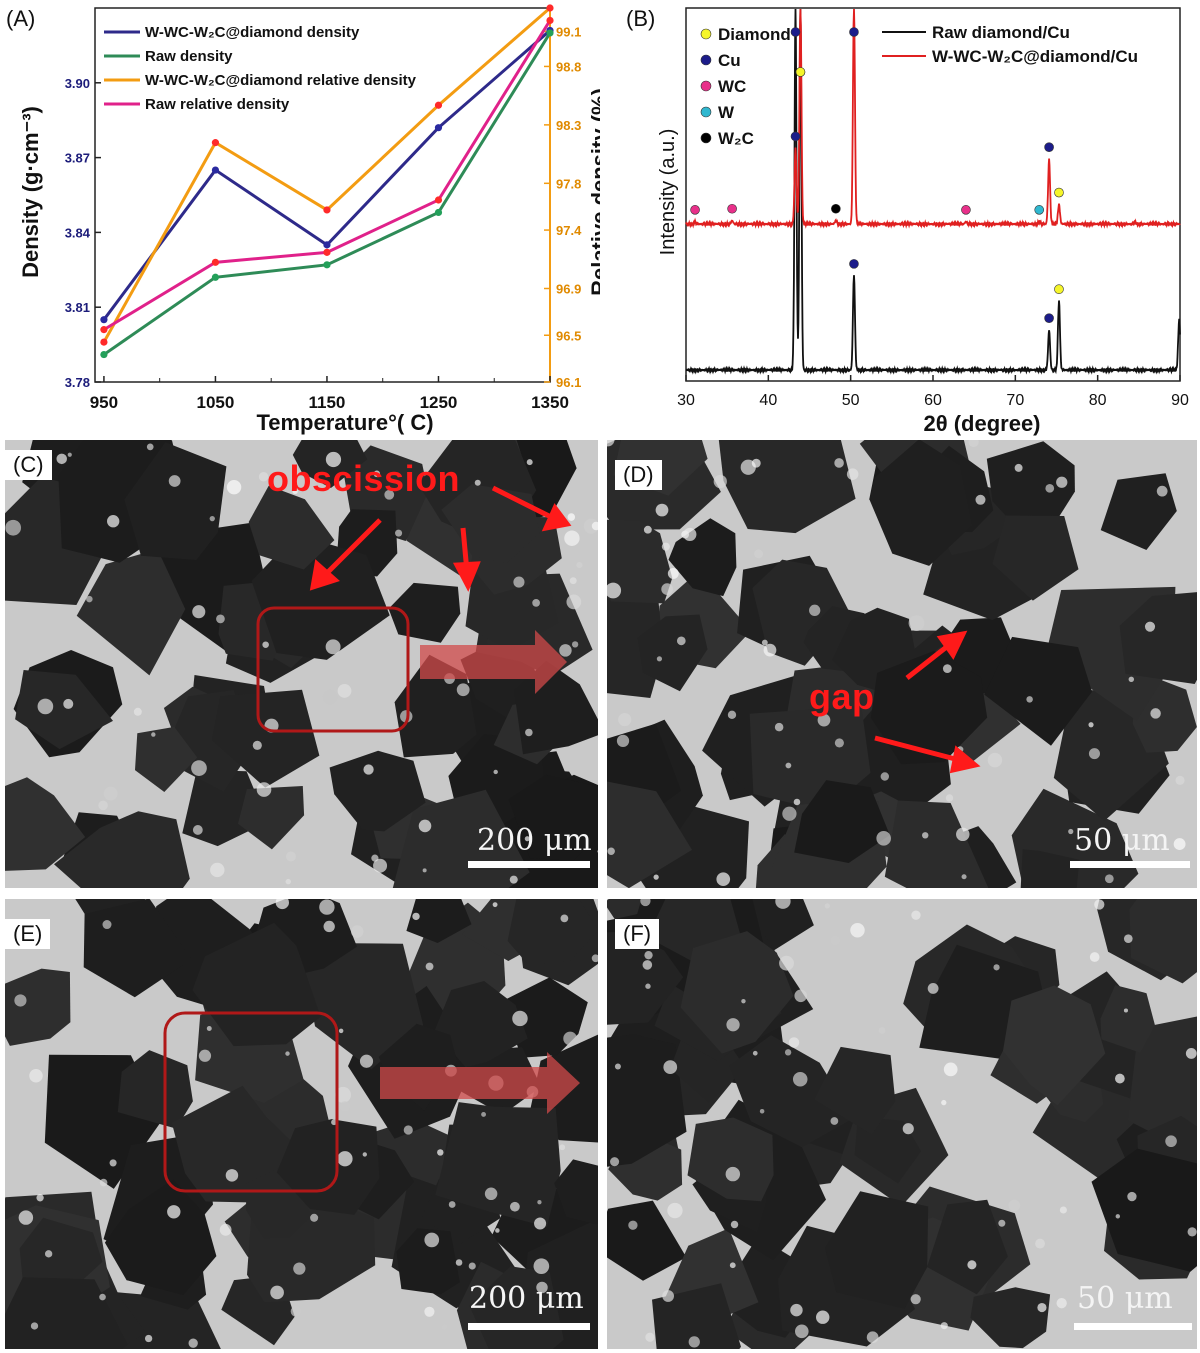  What do you see at coordinates (281, 80) in the screenshot?
I see `legend-label: W-WC-W₂C@diamond relative density` at bounding box center [281, 80].